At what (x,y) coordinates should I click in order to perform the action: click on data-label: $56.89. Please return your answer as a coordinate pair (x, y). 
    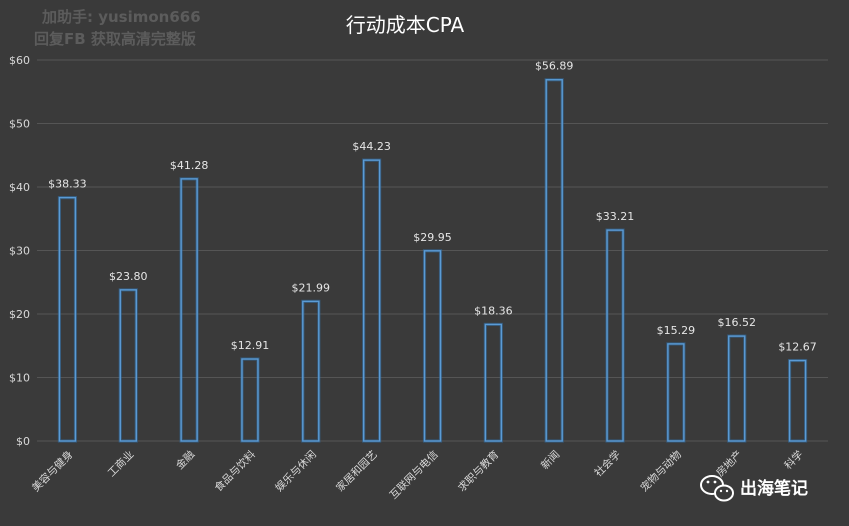
    Looking at the image, I should click on (554, 66).